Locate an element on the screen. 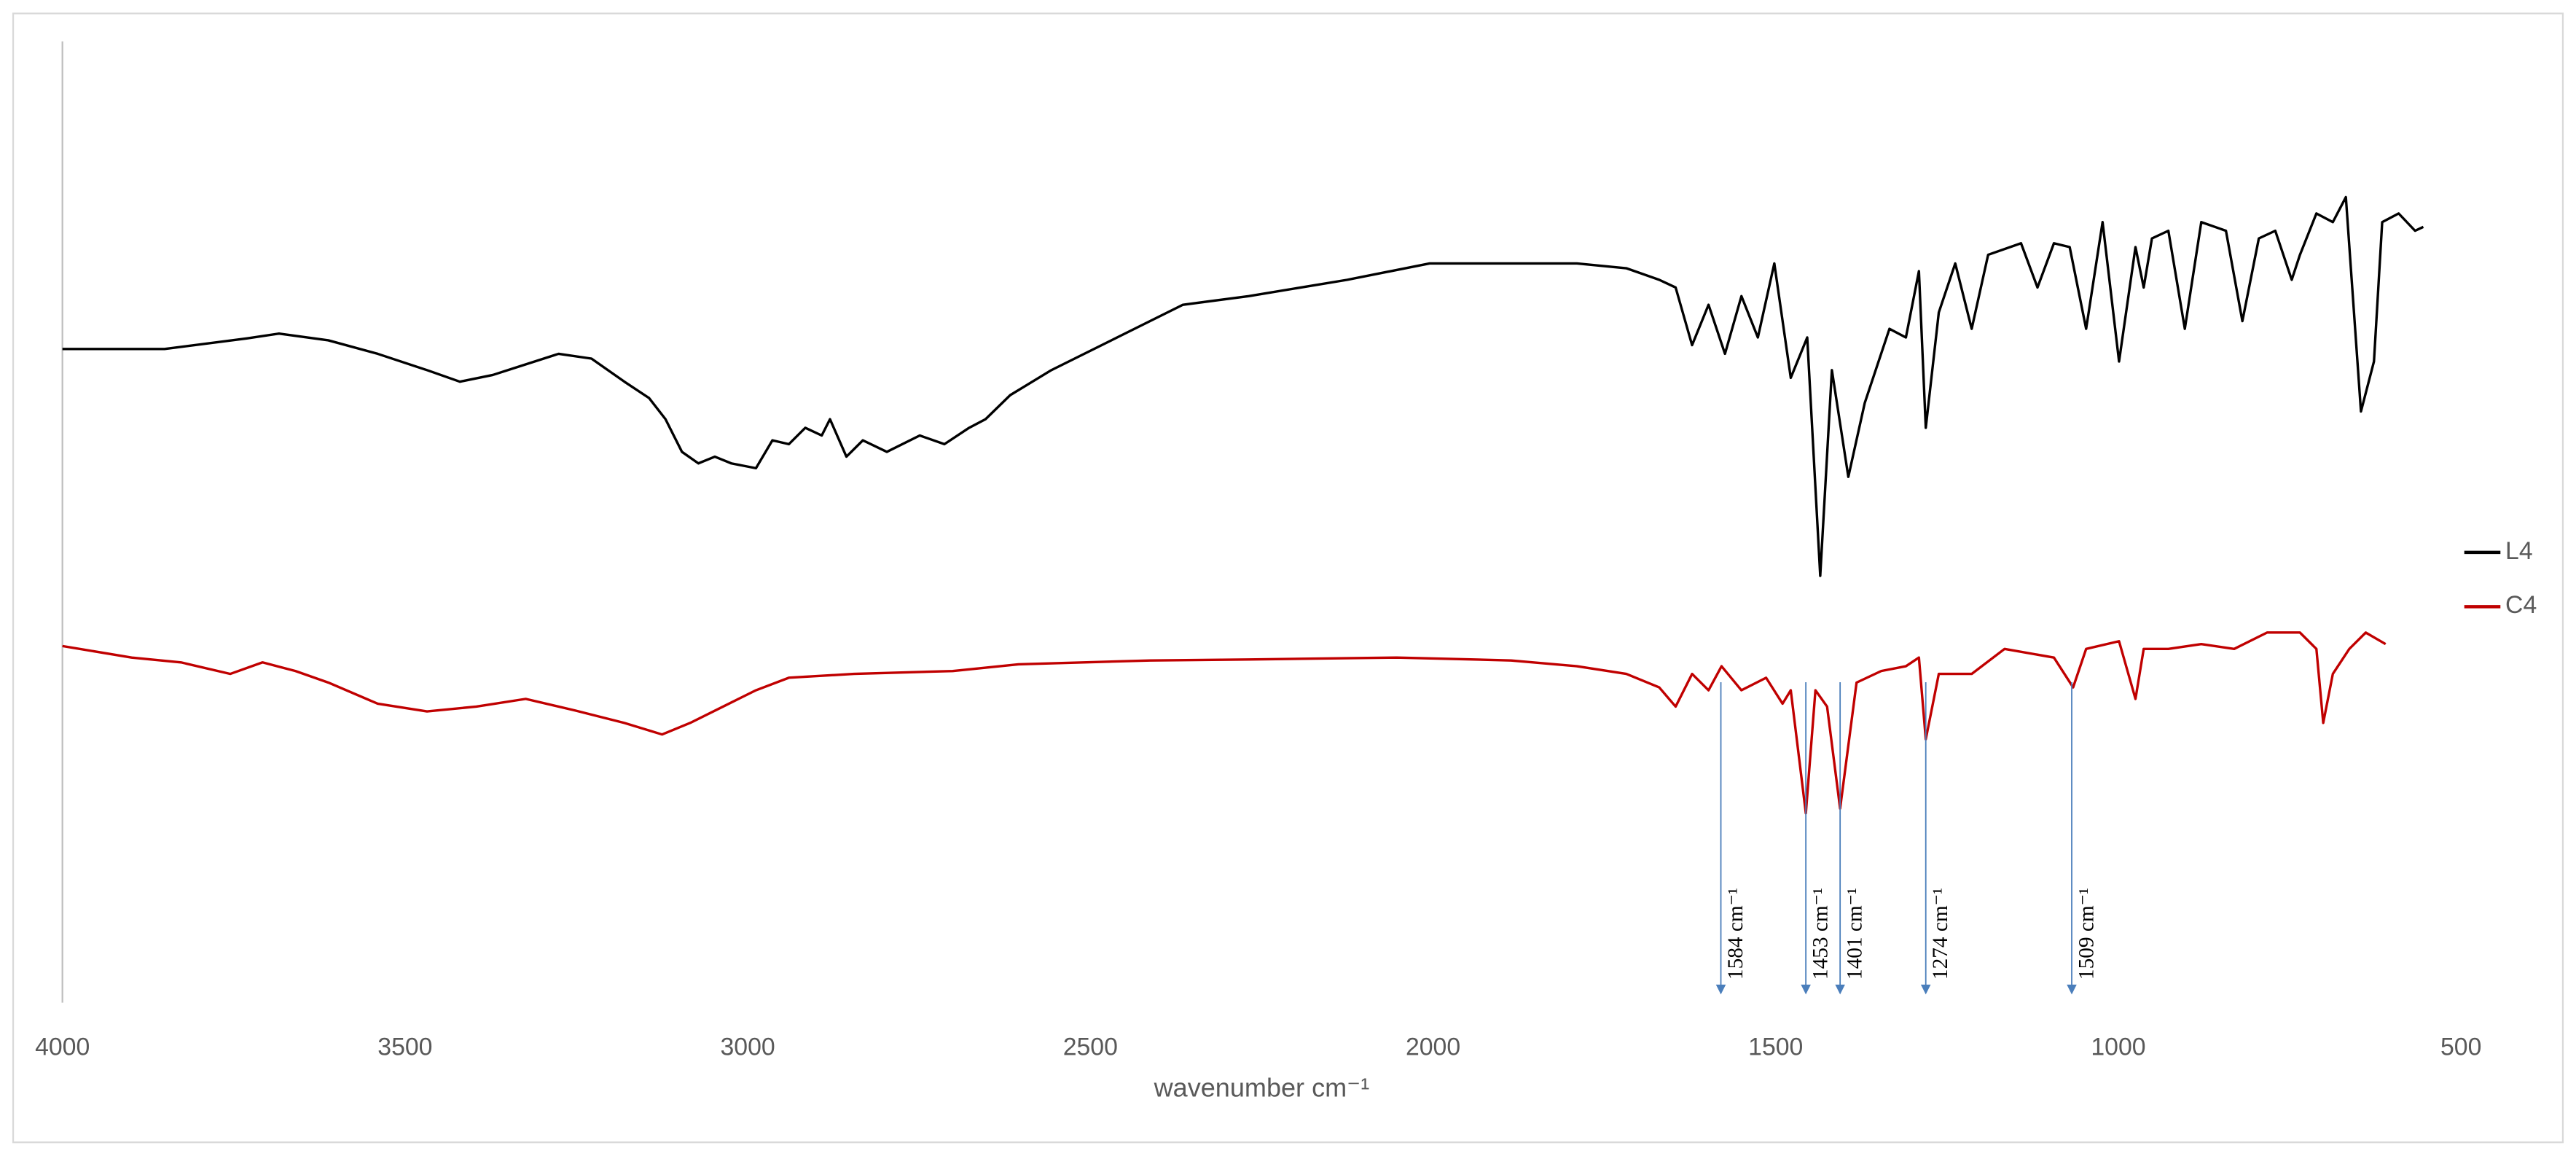 The image size is (2576, 1164). legend-label: L4 is located at coordinates (2519, 551).